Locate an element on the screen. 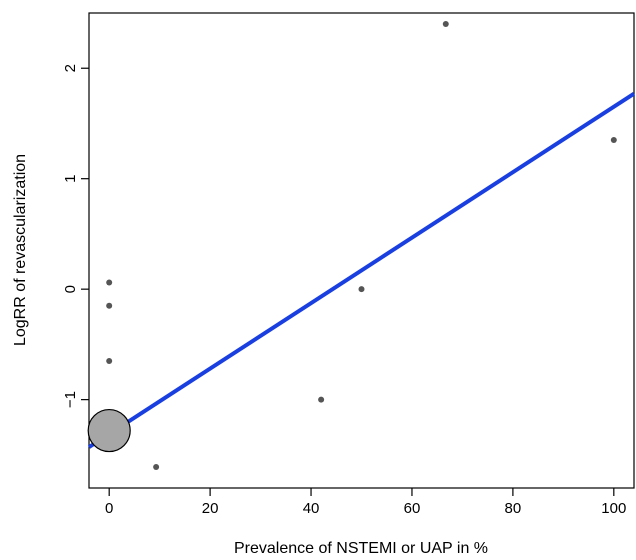 Image resolution: width=636 pixels, height=560 pixels. x-tick-label: 0 is located at coordinates (109, 508).